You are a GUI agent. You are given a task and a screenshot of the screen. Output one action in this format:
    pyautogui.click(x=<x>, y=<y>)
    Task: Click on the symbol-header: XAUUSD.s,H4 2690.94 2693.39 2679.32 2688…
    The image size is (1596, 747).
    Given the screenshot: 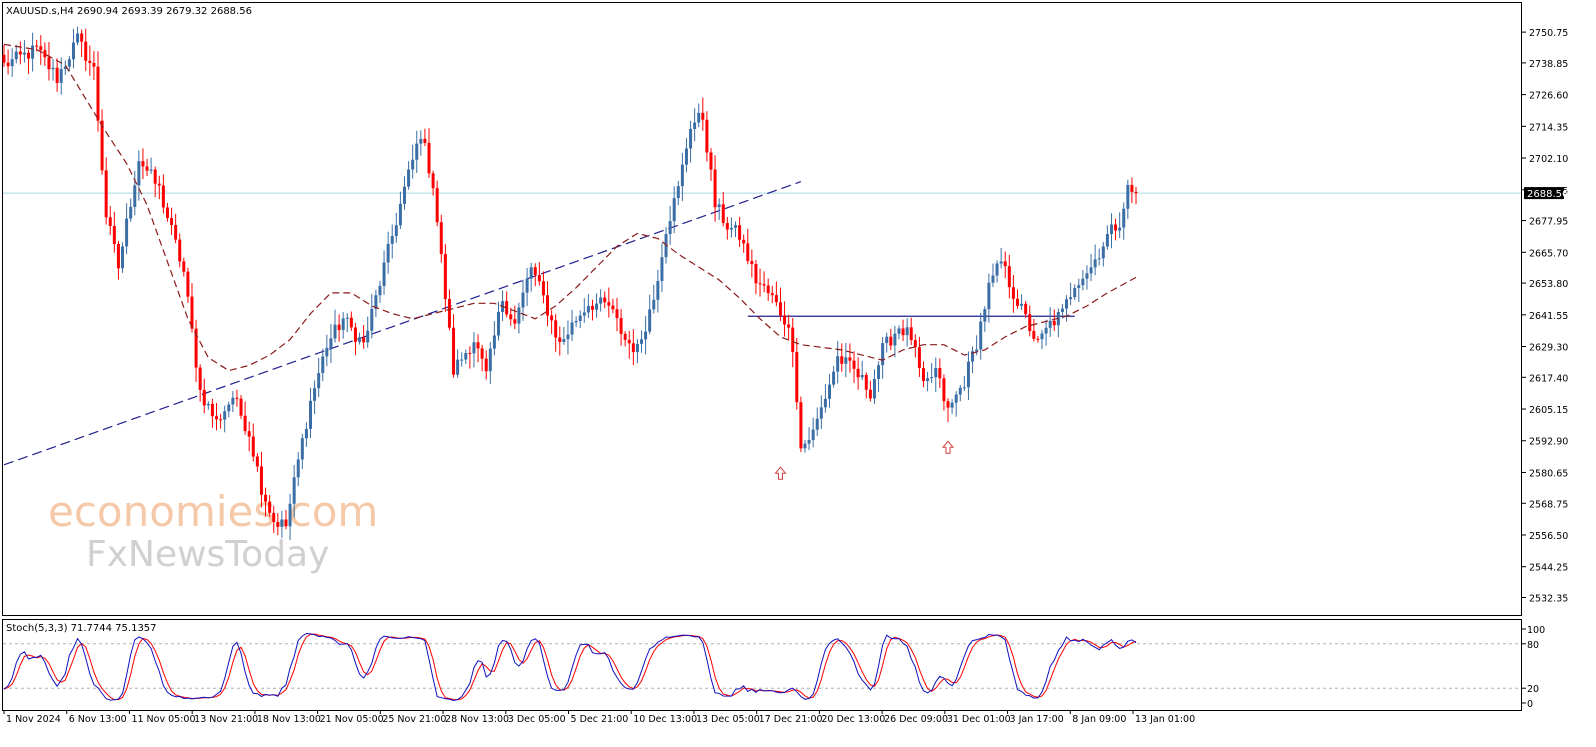 What is the action you would take?
    pyautogui.click(x=129, y=11)
    